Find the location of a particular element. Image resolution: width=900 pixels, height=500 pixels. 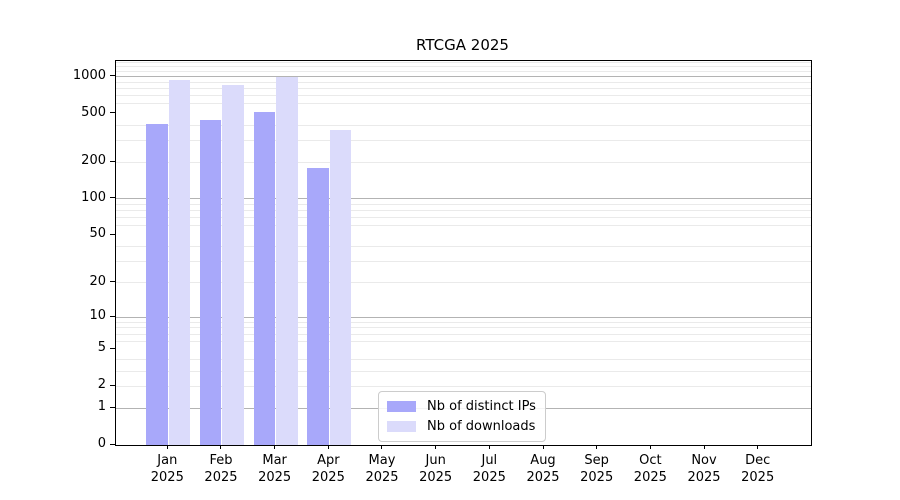

x-tick-mark-jan is located at coordinates (167, 447).